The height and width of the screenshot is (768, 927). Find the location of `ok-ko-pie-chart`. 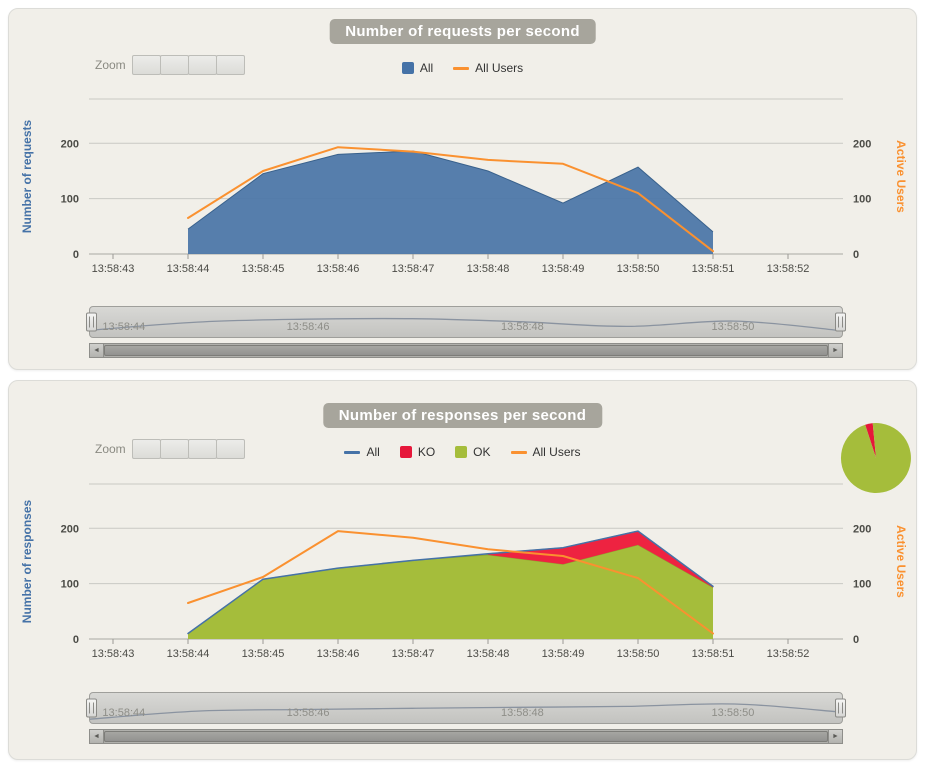

ok-ko-pie-chart is located at coordinates (875, 458).